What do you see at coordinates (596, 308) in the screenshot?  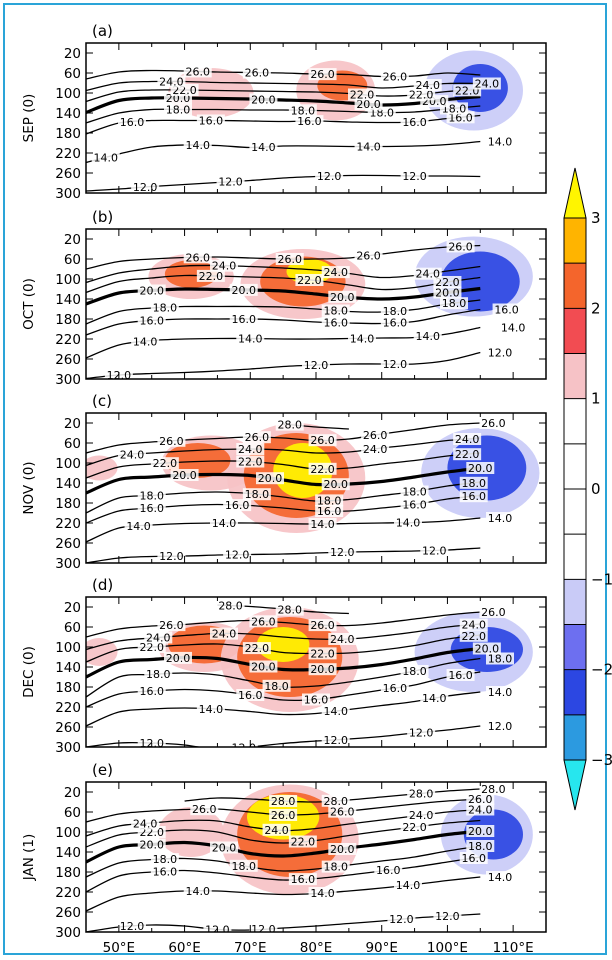 I see `colorbar-tick-label: 2` at bounding box center [596, 308].